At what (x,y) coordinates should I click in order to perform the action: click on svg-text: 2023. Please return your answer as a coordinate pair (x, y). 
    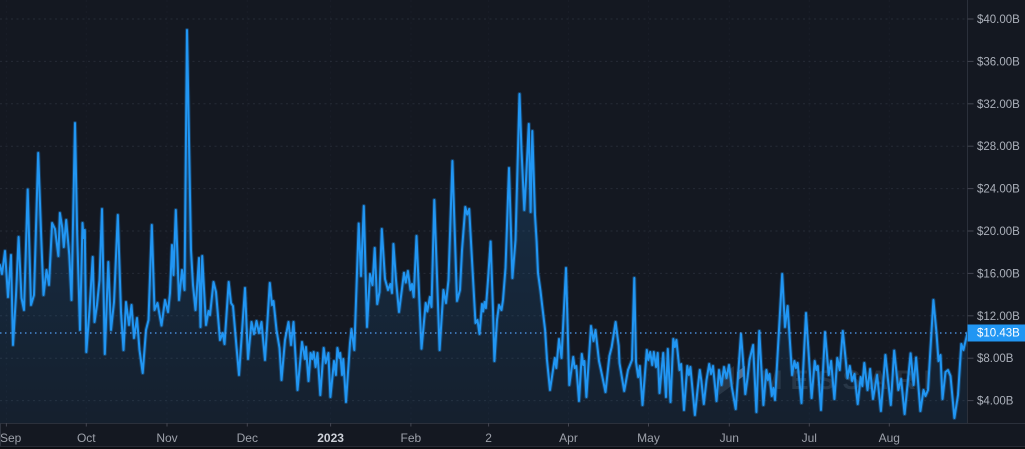
    Looking at the image, I should click on (330, 438).